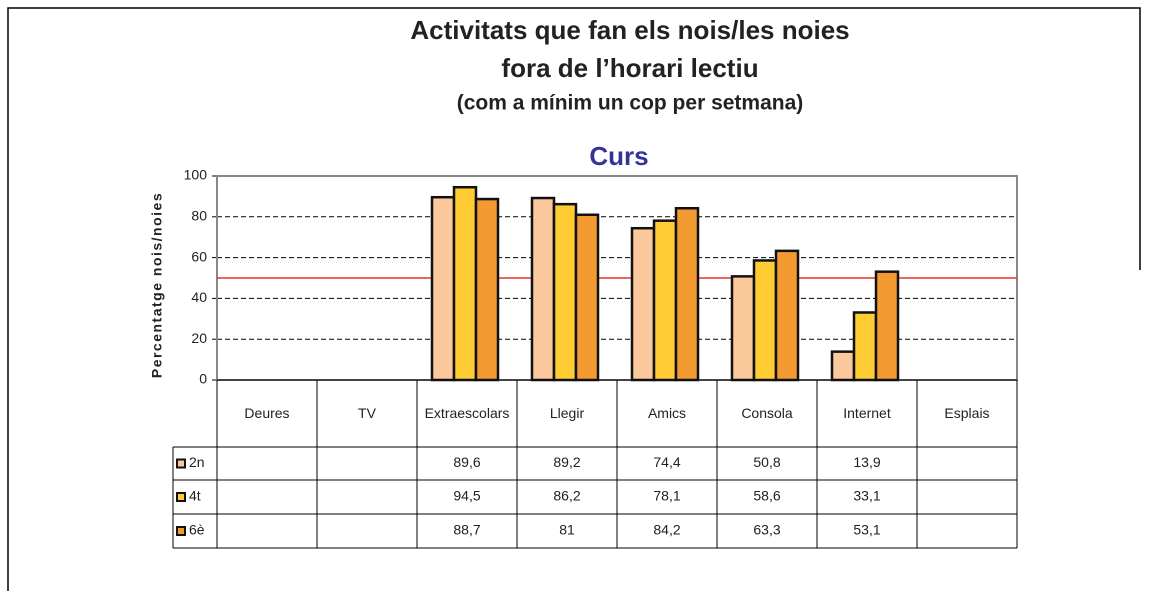 This screenshot has height=591, width=1149. I want to click on y-axis-label: Percentatge nois/noies, so click(157, 285).